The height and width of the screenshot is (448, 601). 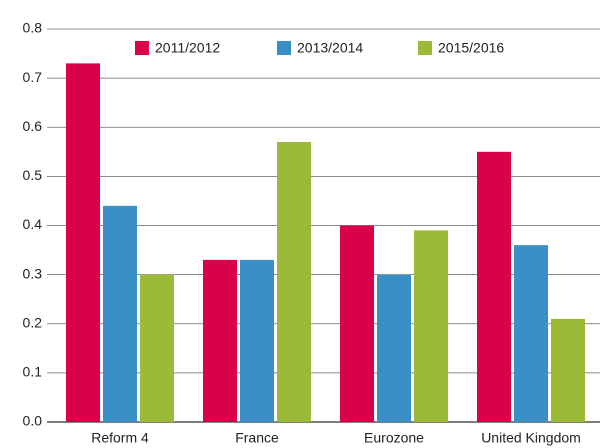 What do you see at coordinates (471, 48) in the screenshot?
I see `legend-label: 2015/2016` at bounding box center [471, 48].